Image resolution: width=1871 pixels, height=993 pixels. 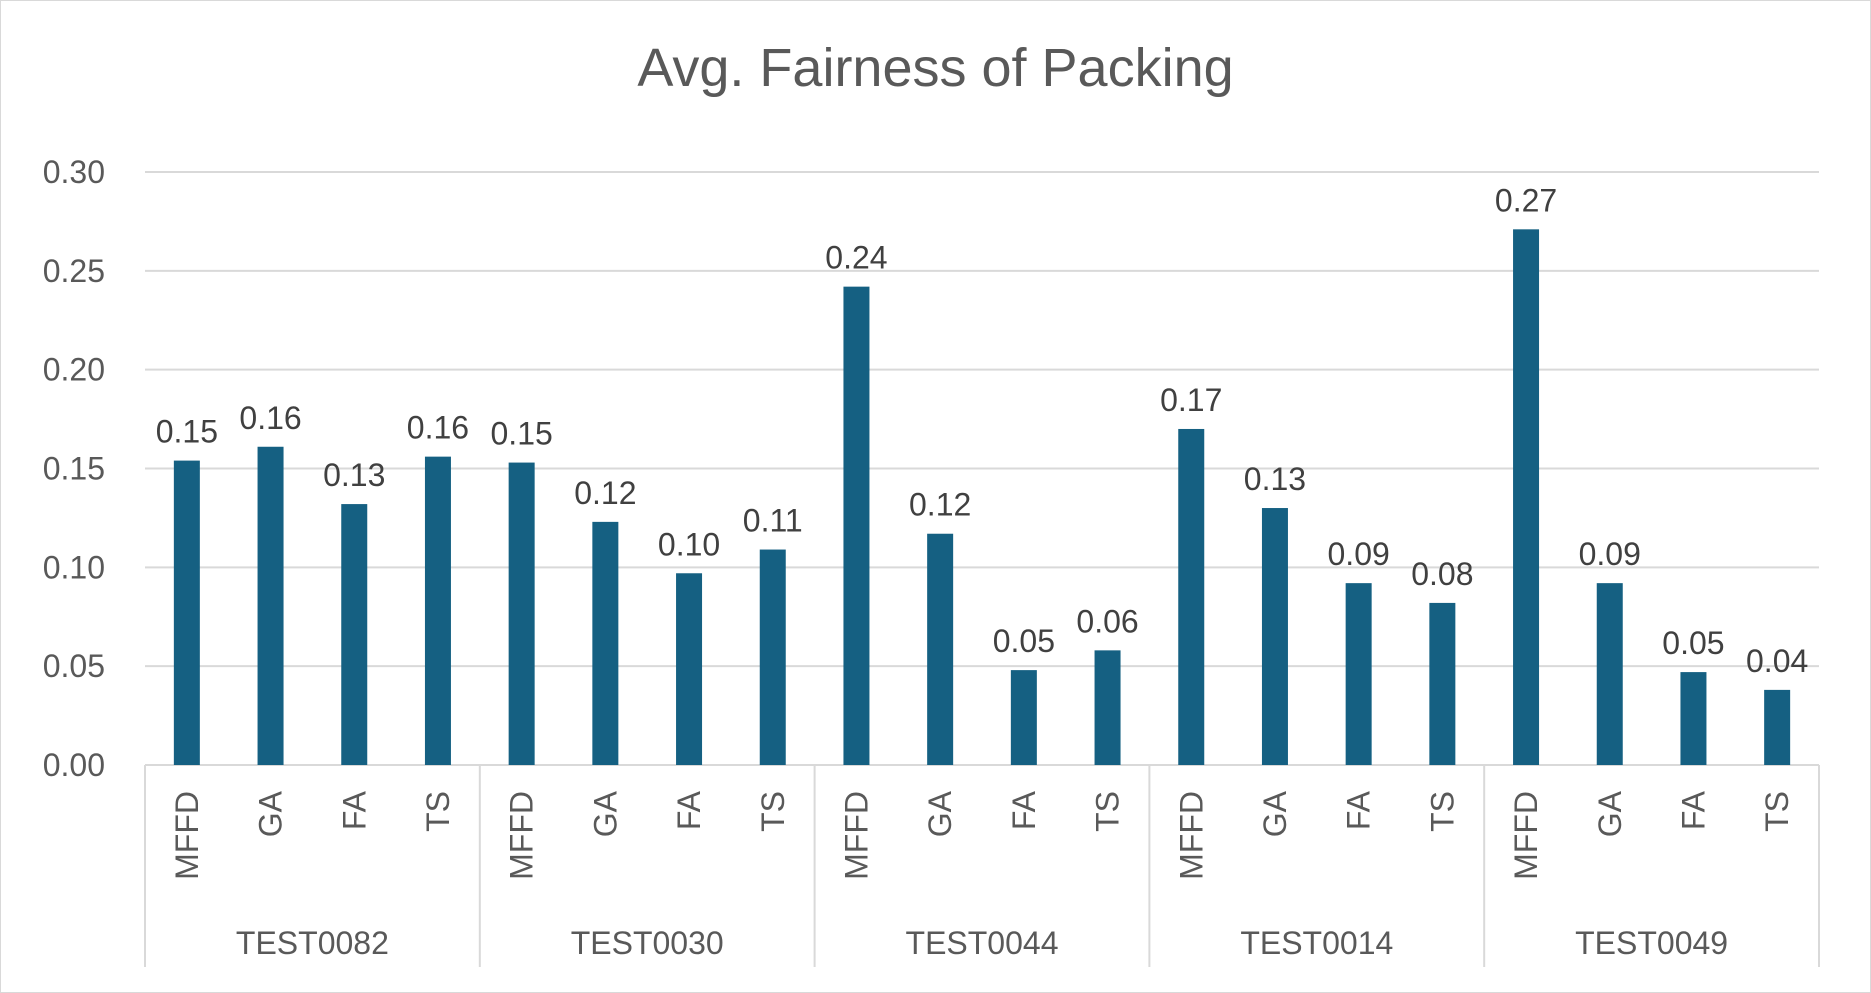 What do you see at coordinates (74, 172) in the screenshot?
I see `y-tick-label: 0.30` at bounding box center [74, 172].